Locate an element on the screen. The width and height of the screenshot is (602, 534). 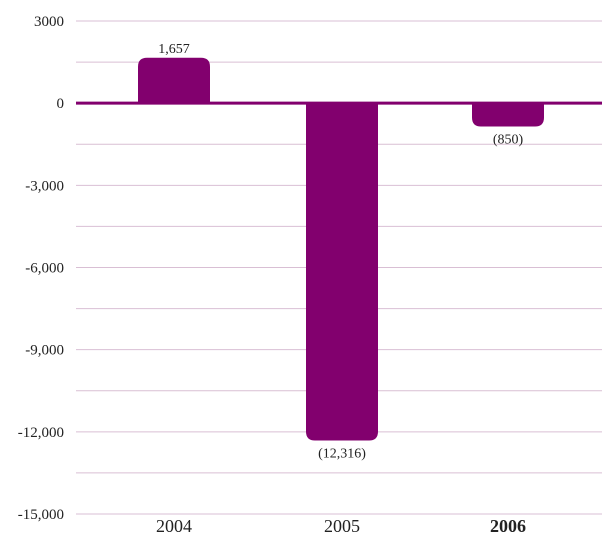
y-tick-label: -9,000 is located at coordinates (44, 351).